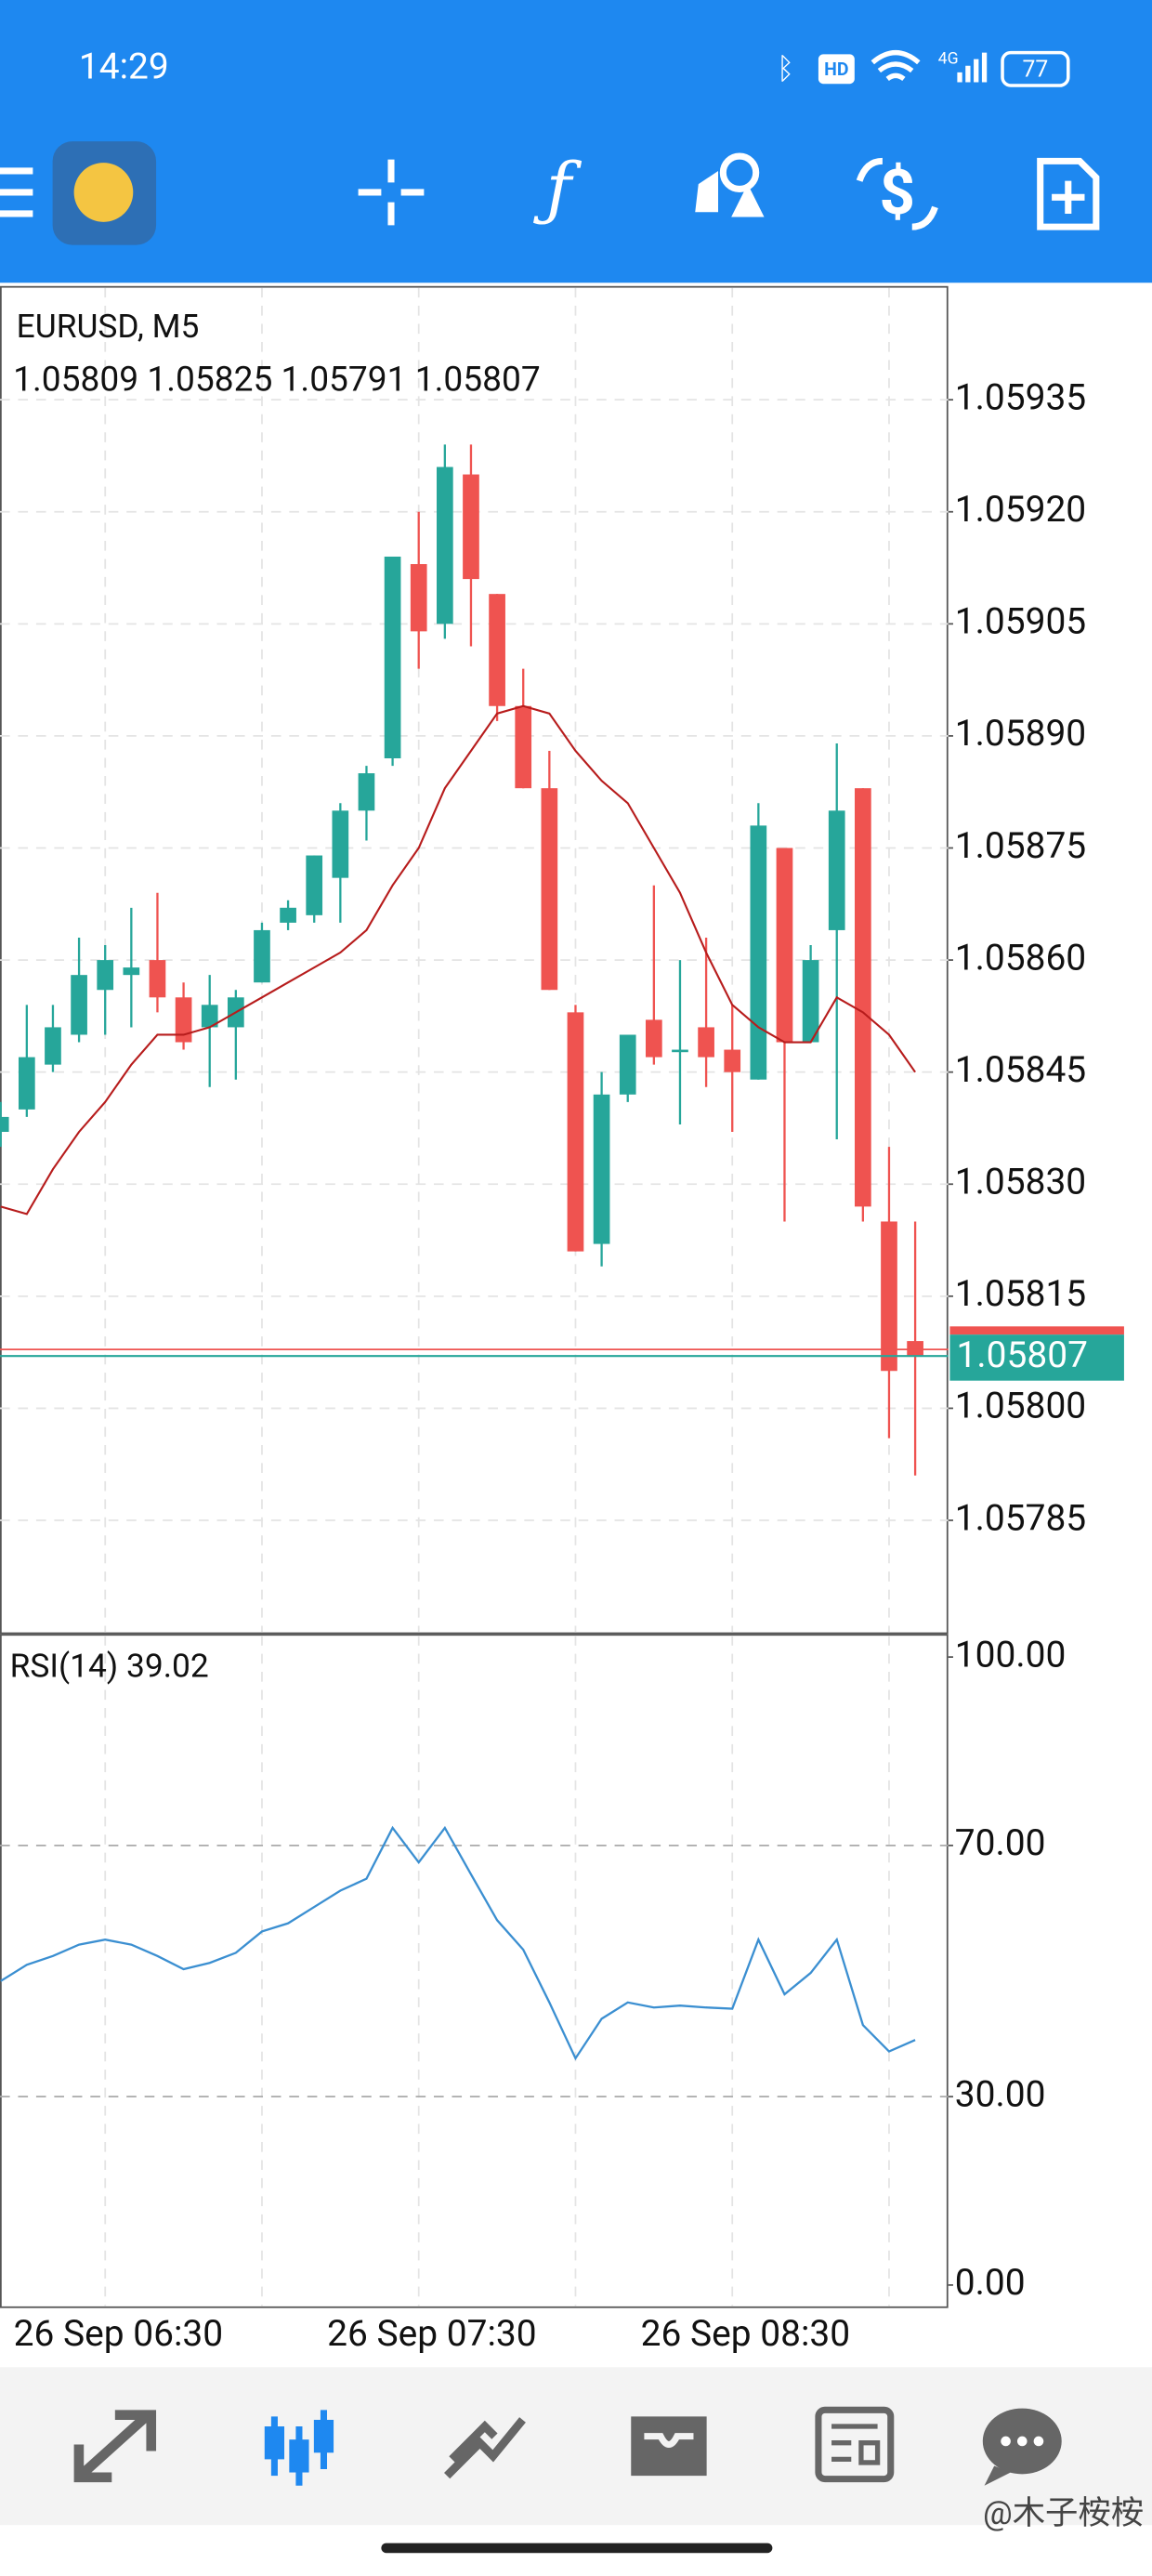 The width and height of the screenshot is (1152, 2576). I want to click on objects-icon-part, so click(739, 172).